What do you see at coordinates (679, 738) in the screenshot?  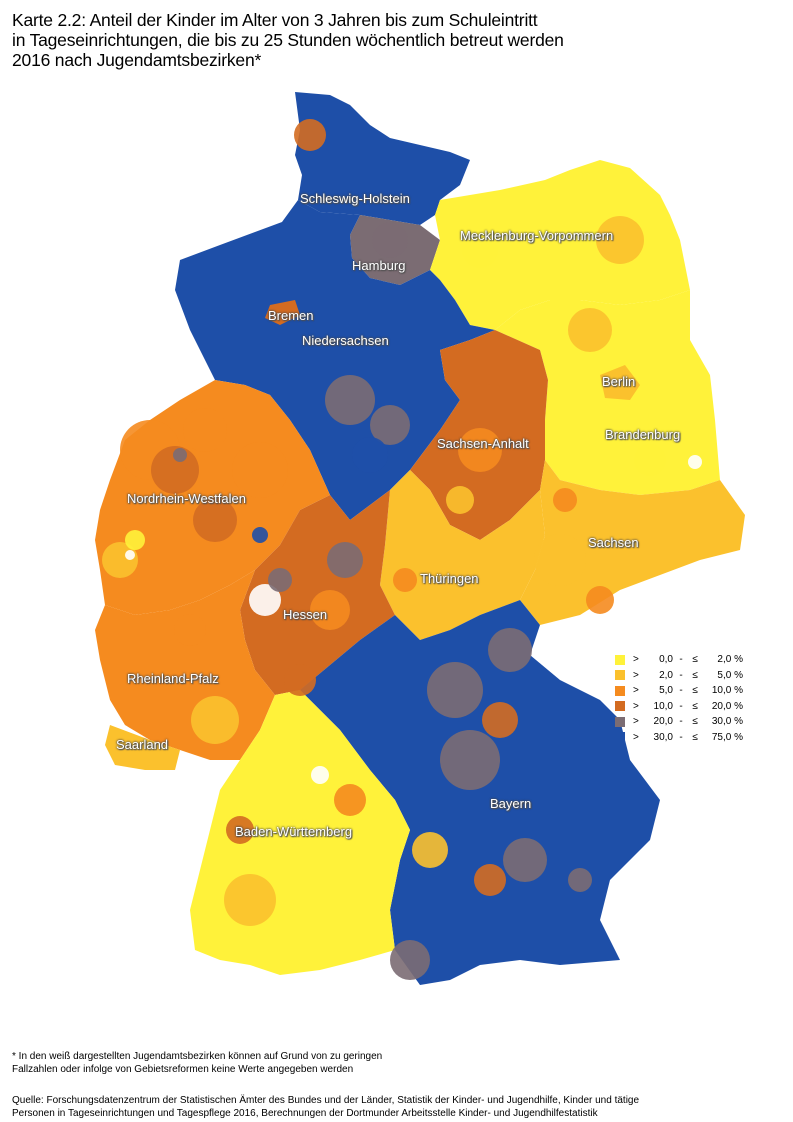 I see `legend-row: > 30,0 - ≤ 75,0 %` at bounding box center [679, 738].